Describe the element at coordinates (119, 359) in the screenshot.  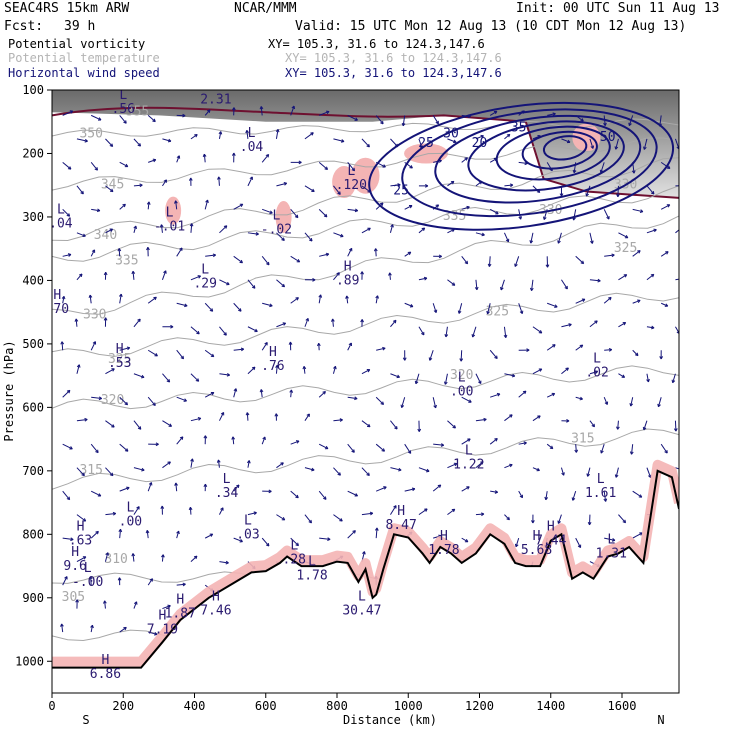
I see `theta-contour-label: 325` at that location.